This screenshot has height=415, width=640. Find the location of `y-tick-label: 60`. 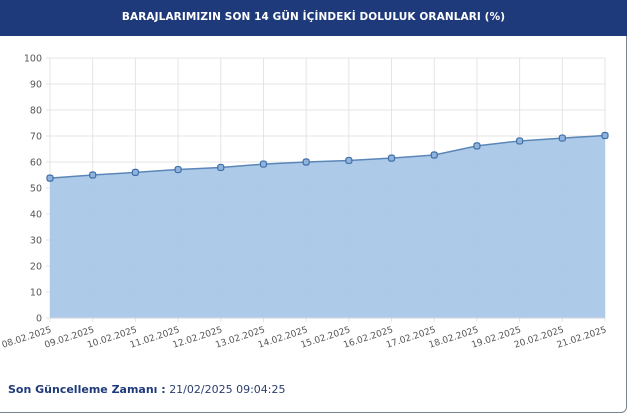

y-tick-label: 60 is located at coordinates (36, 163).